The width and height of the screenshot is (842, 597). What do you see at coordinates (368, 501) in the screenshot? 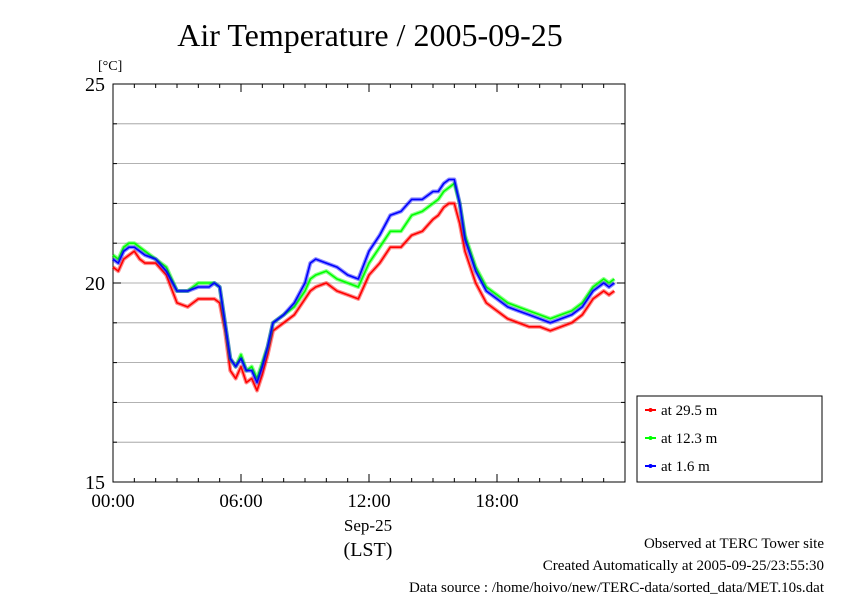
I see `x-tick-label: 12:00` at bounding box center [368, 501].